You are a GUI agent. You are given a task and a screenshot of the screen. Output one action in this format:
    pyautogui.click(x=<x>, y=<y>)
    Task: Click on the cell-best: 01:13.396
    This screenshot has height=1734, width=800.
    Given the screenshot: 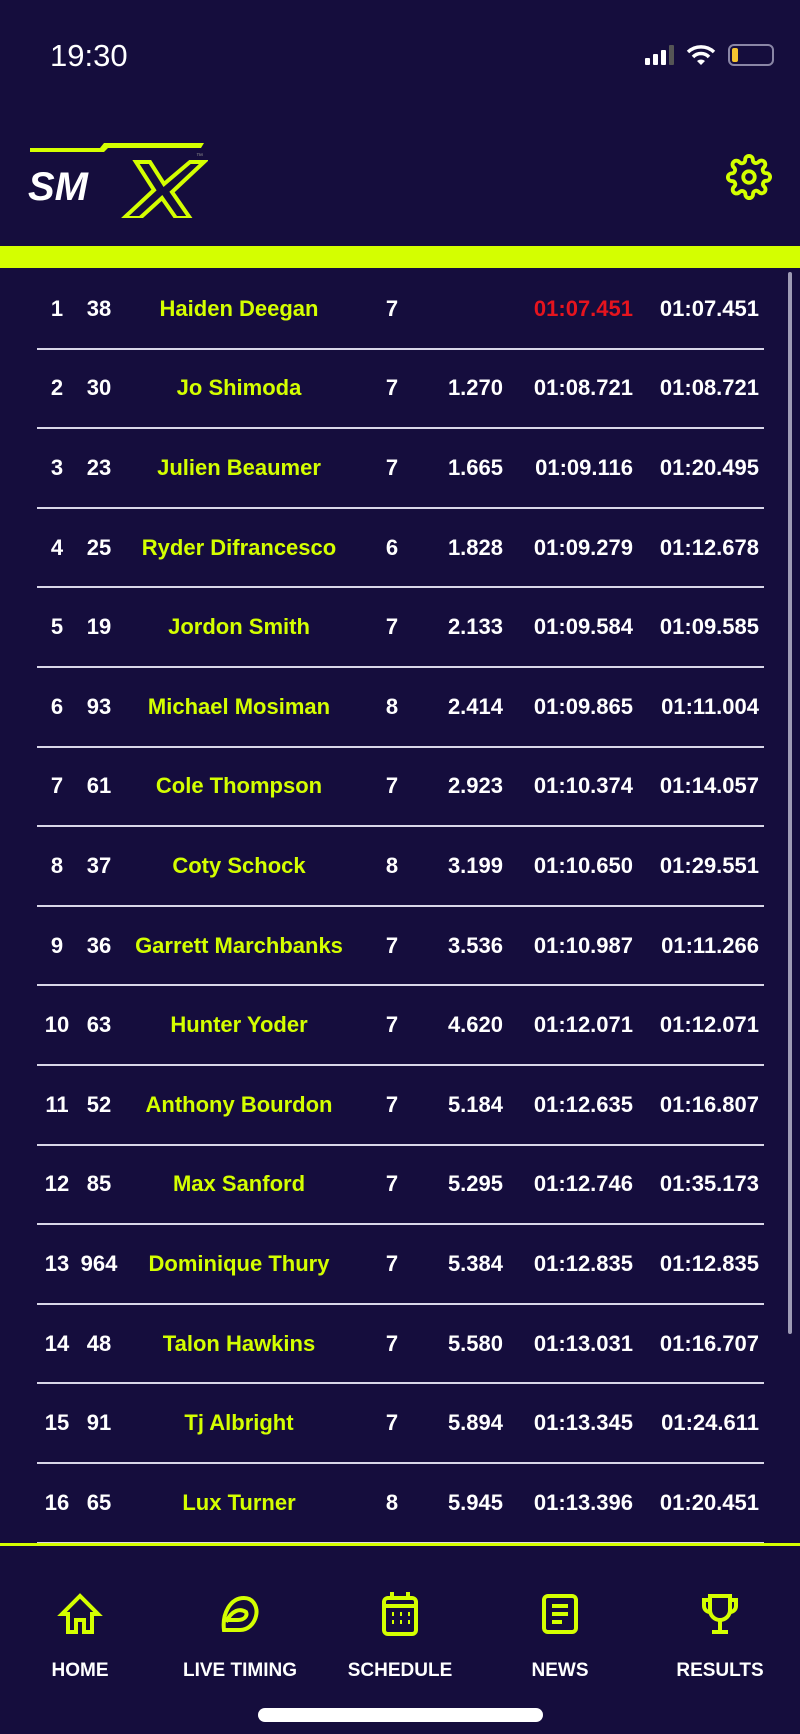 What is the action you would take?
    pyautogui.click(x=583, y=1502)
    